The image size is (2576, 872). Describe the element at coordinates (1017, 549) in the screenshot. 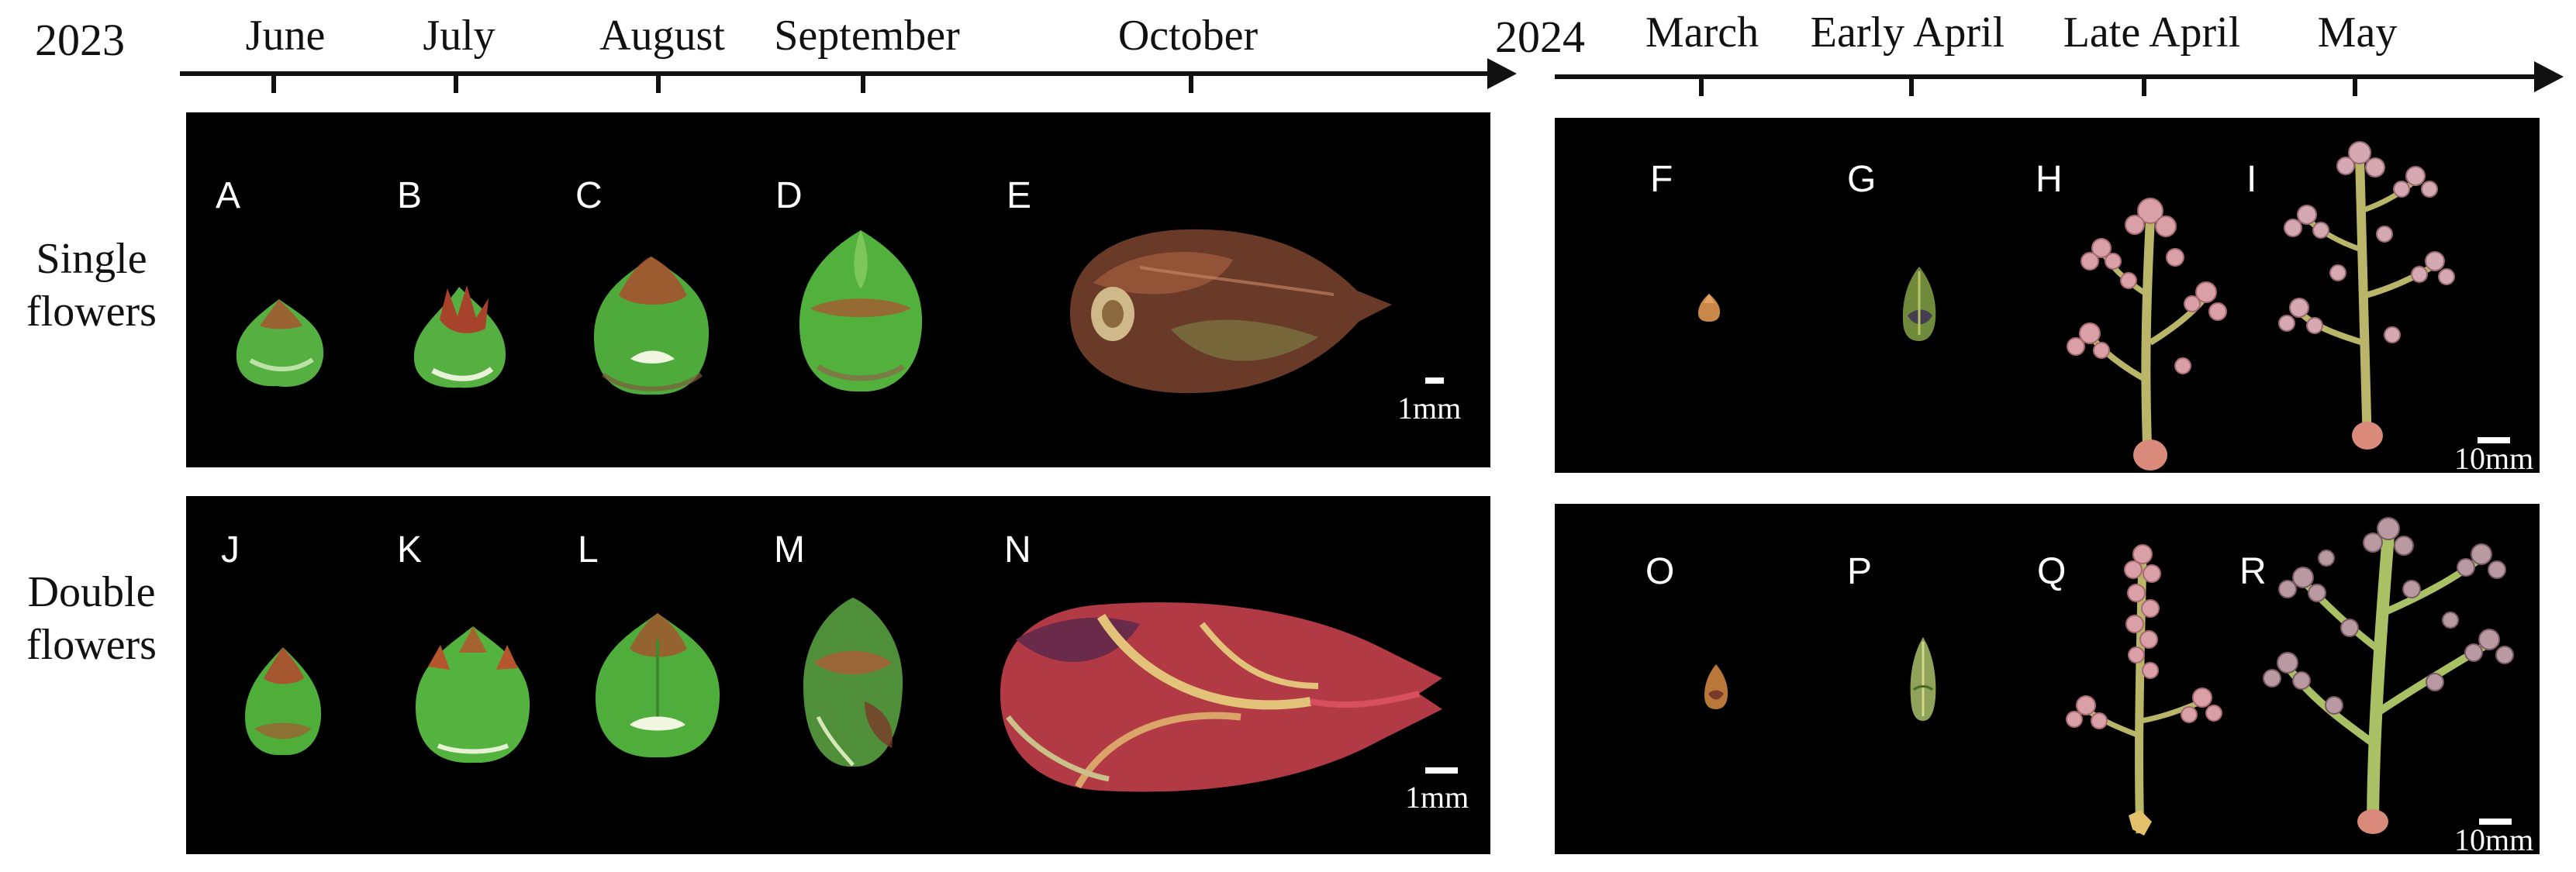

I see `panel-letter-n: N` at that location.